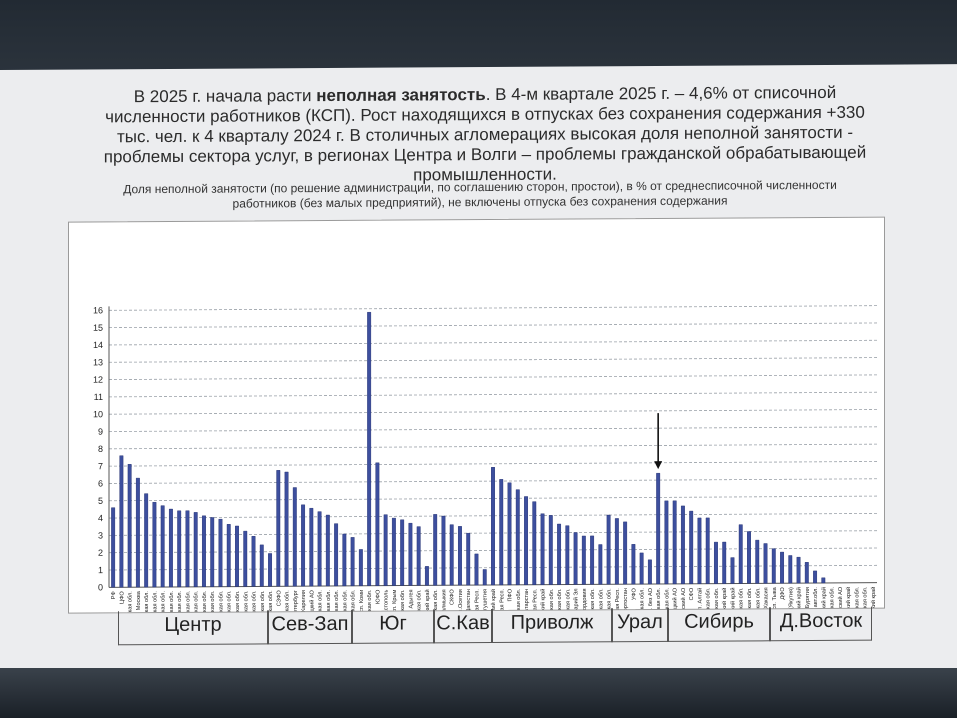 This screenshot has width=957, height=718. What do you see at coordinates (172, 602) in the screenshot?
I see `category-label: Рязанская обл.` at bounding box center [172, 602].